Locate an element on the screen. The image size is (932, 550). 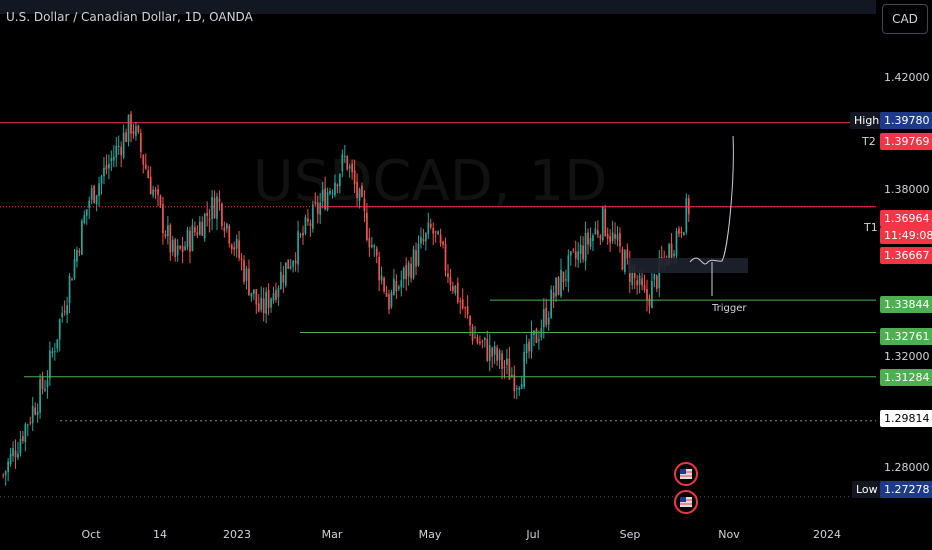
level-e-value: 1.29814 is located at coordinates (906, 418).